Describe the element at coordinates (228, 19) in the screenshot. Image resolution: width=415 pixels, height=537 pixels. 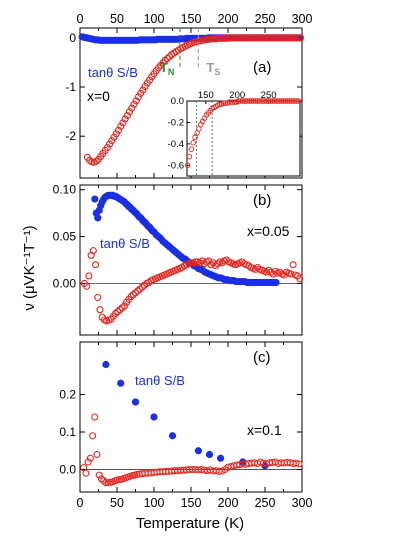
I see `top-x-tick-label: 200` at that location.